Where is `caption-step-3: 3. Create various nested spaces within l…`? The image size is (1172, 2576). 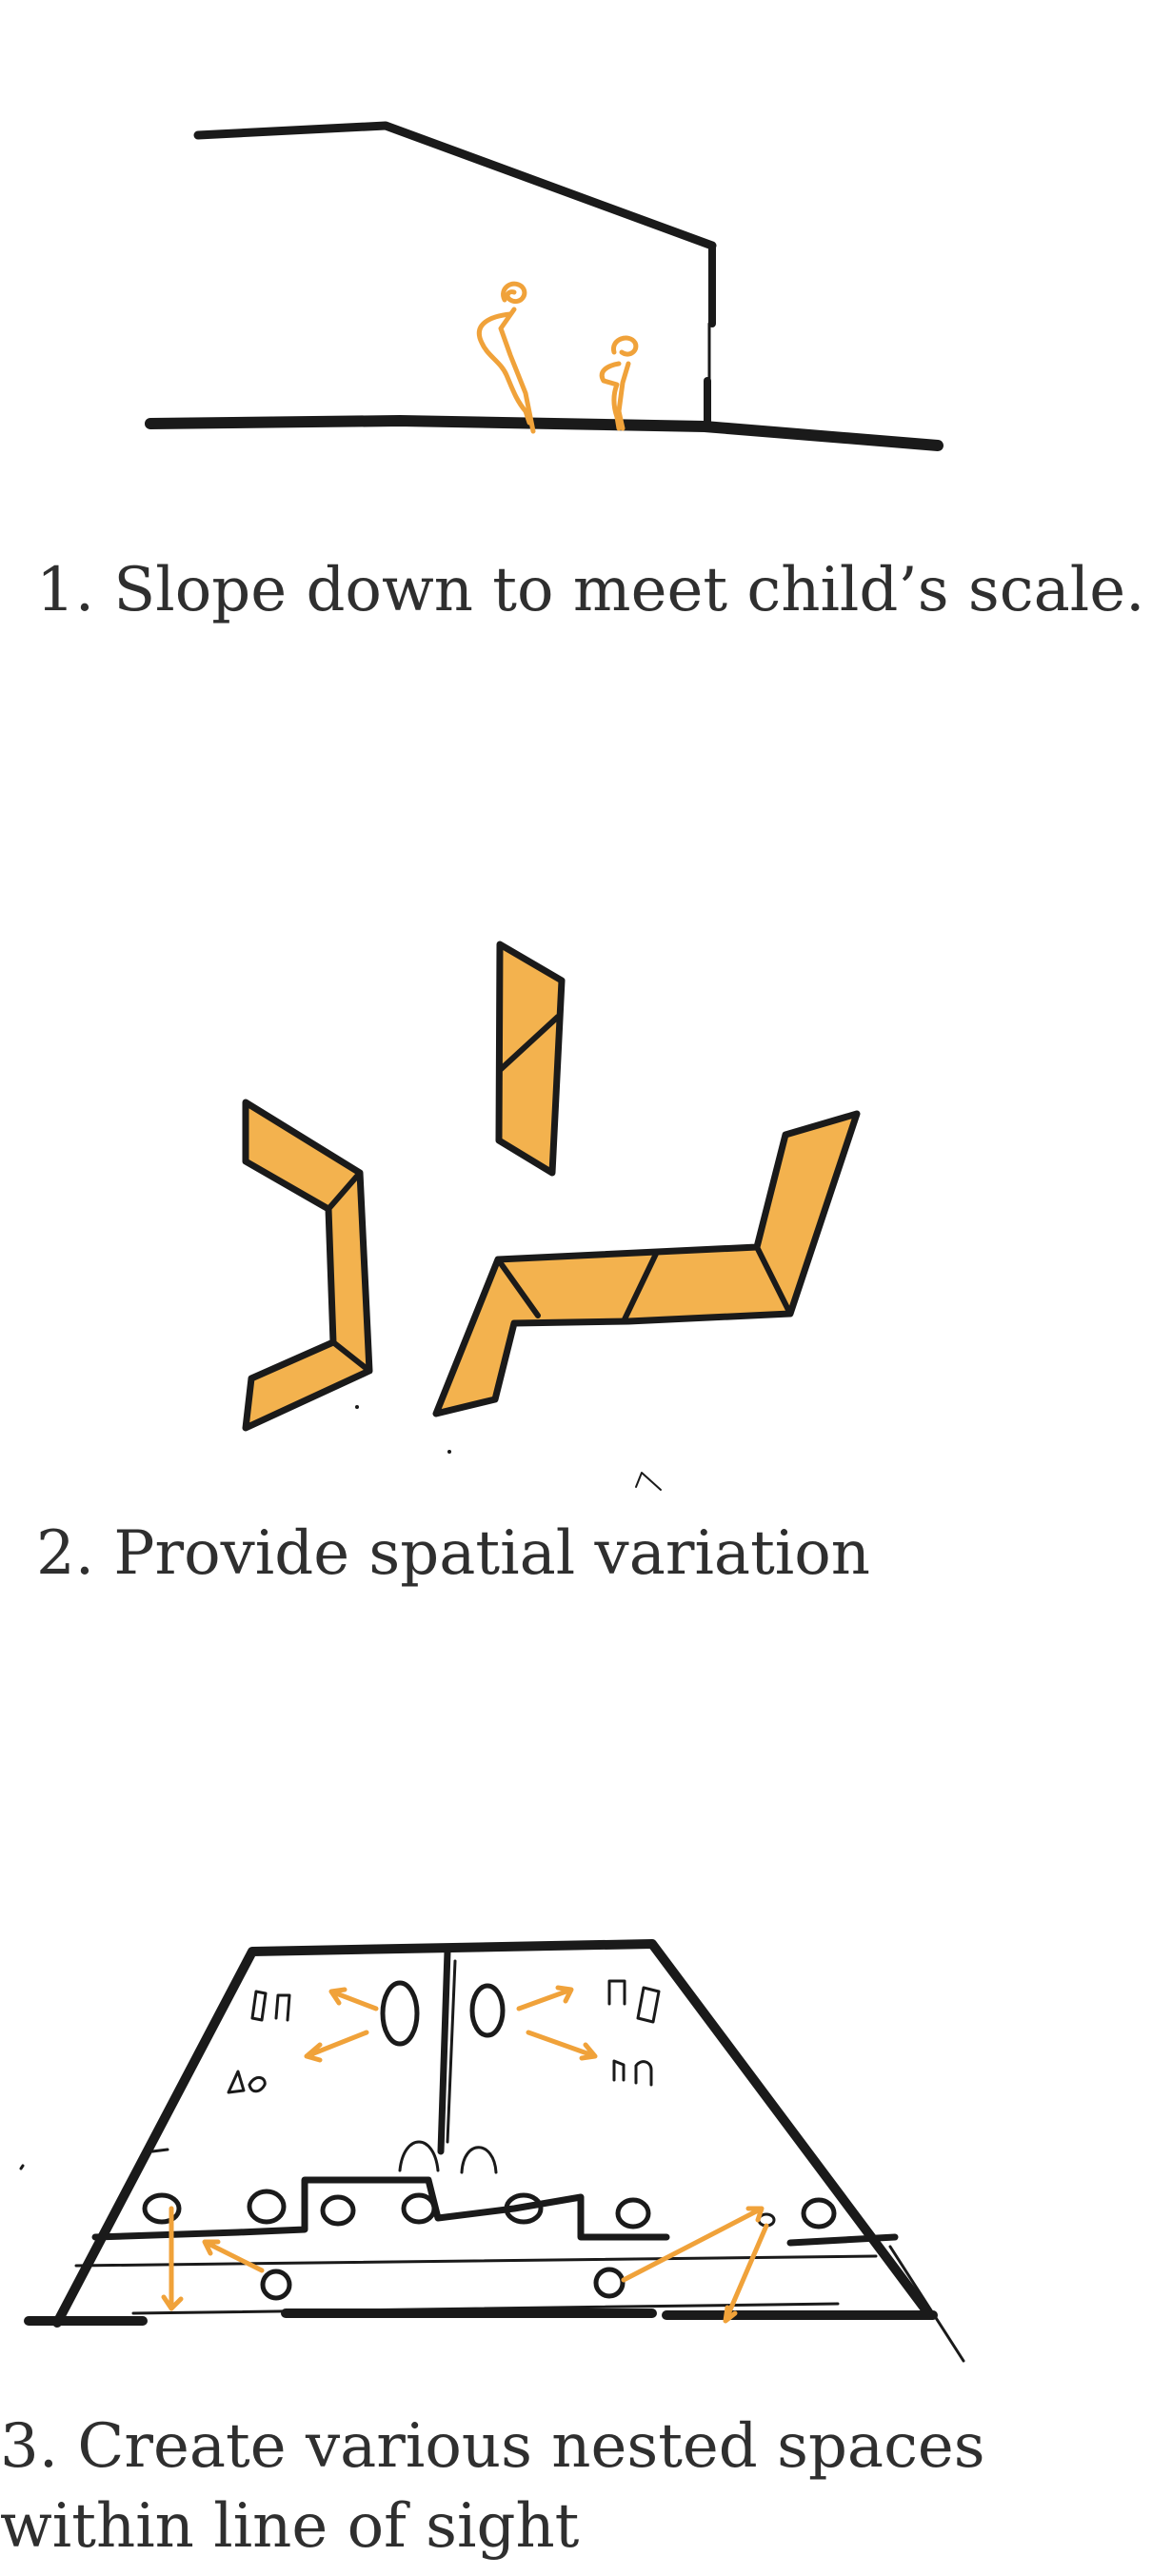
caption-step-3: 3. Create various nested spaces within l… is located at coordinates (492, 2486).